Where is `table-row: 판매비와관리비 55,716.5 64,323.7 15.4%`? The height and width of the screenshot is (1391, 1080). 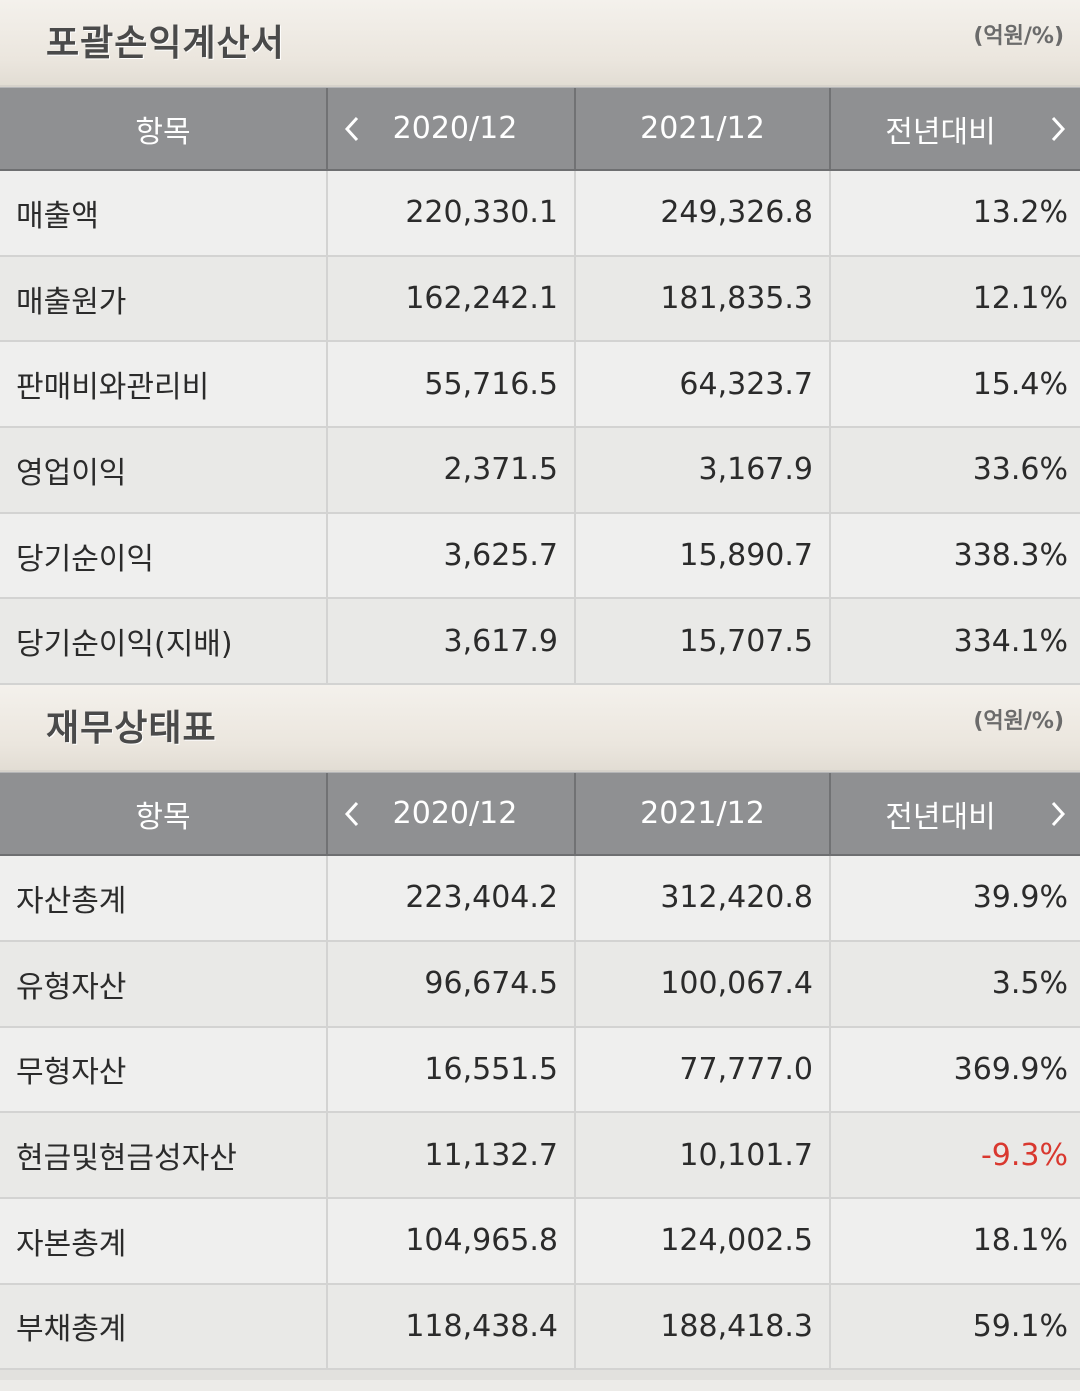
table-row: 판매비와관리비 55,716.5 64,323.7 15.4% is located at coordinates (540, 385).